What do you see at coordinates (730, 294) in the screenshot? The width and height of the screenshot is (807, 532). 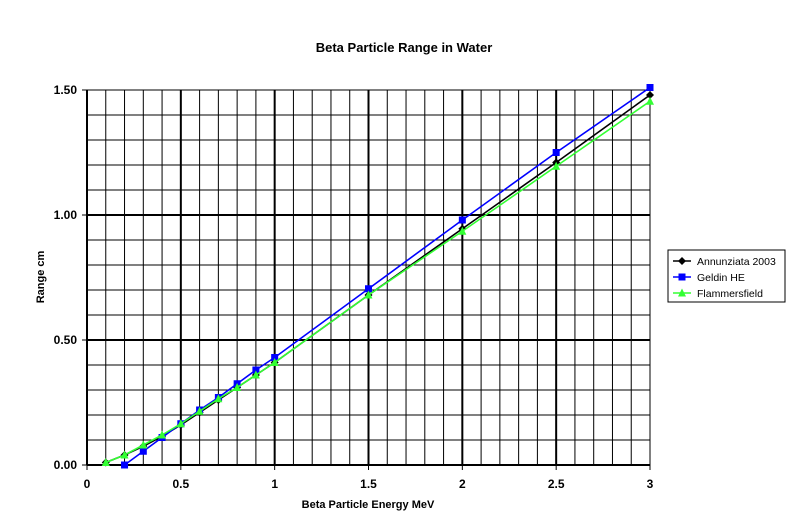 I see `legend-label: Flammersfield` at bounding box center [730, 294].